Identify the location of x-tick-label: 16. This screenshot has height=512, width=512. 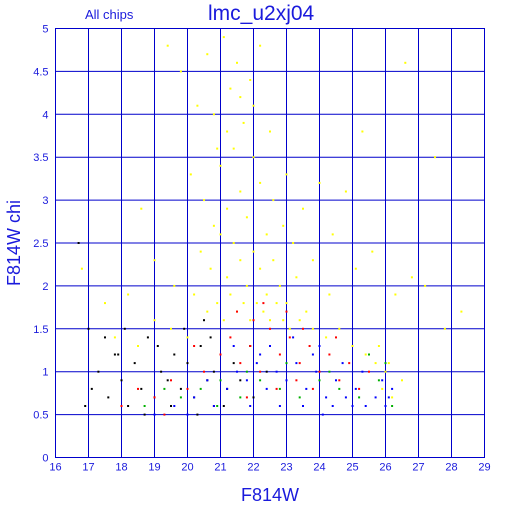
(55, 468).